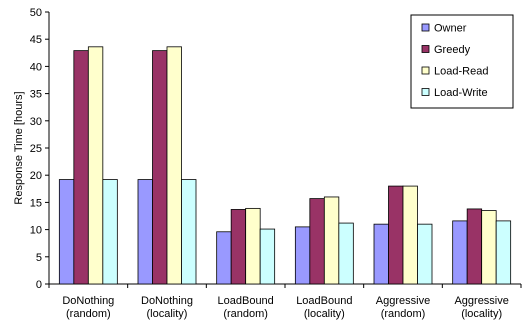  I want to click on y-axis-ticks: 0 5 10 15 20 25 30 35 40 45 50, so click(39, 149).